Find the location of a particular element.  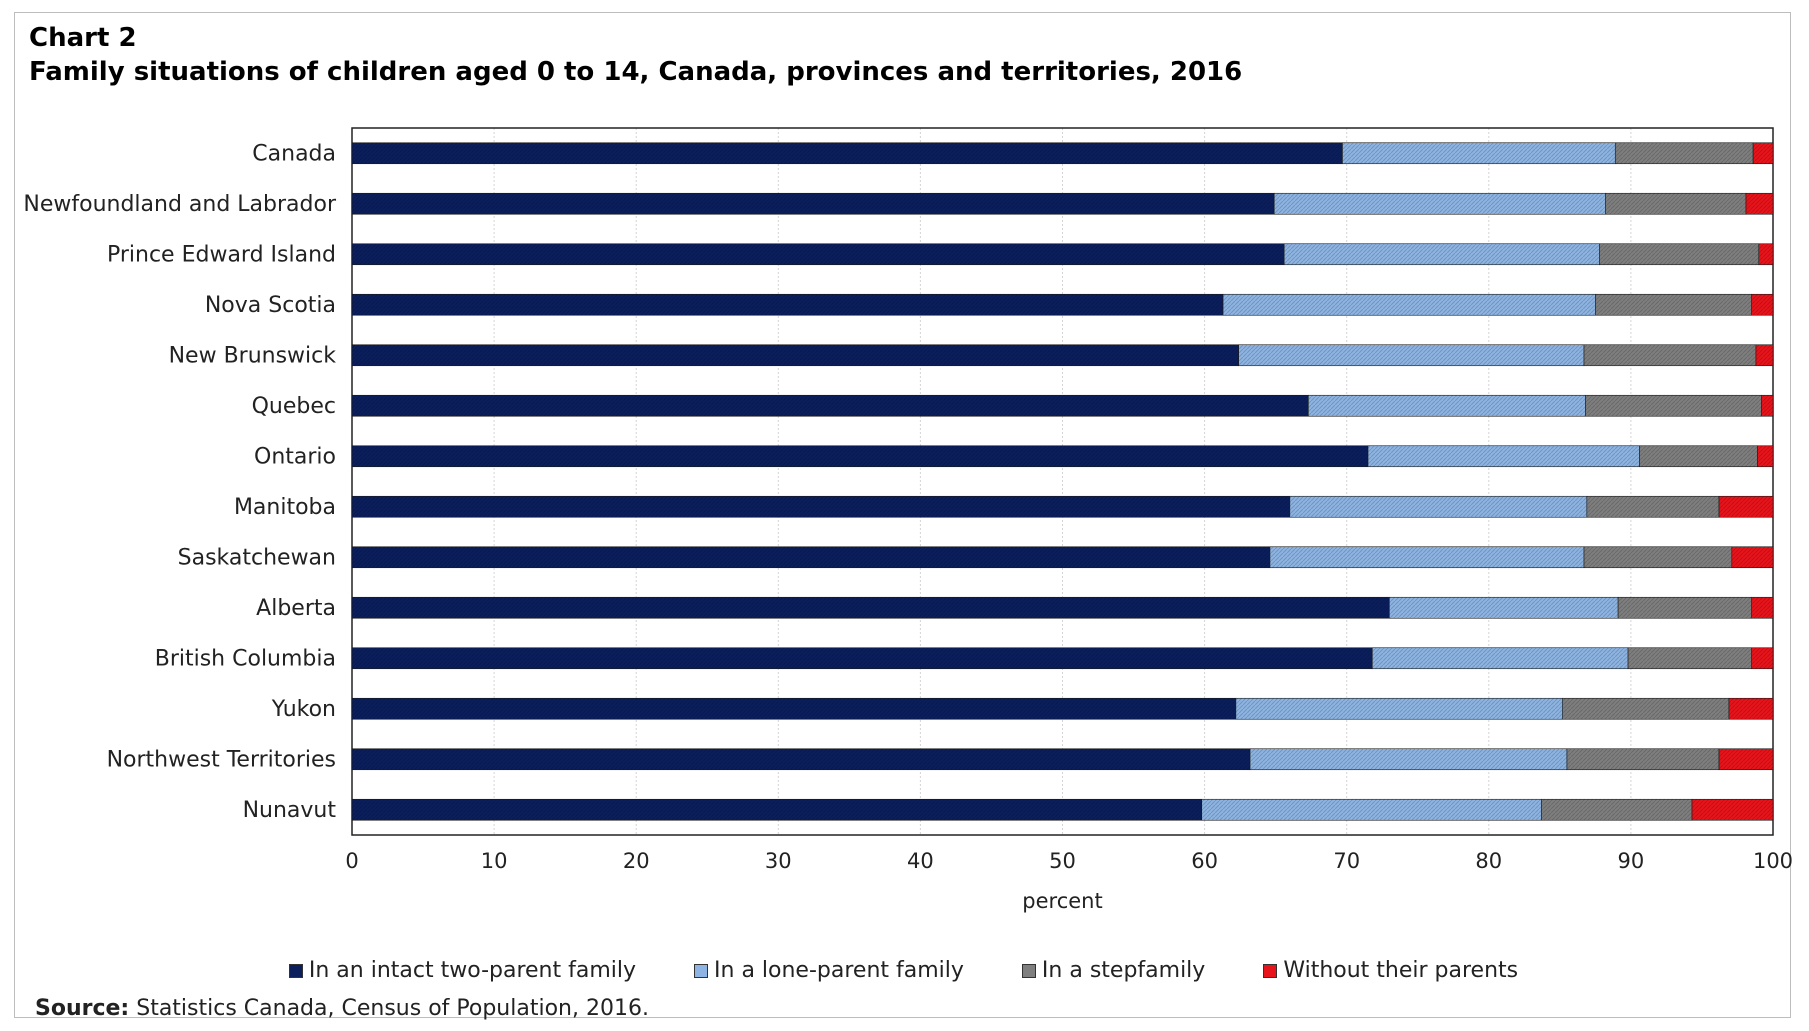

legend-item: Without their parents is located at coordinates (1390, 970).